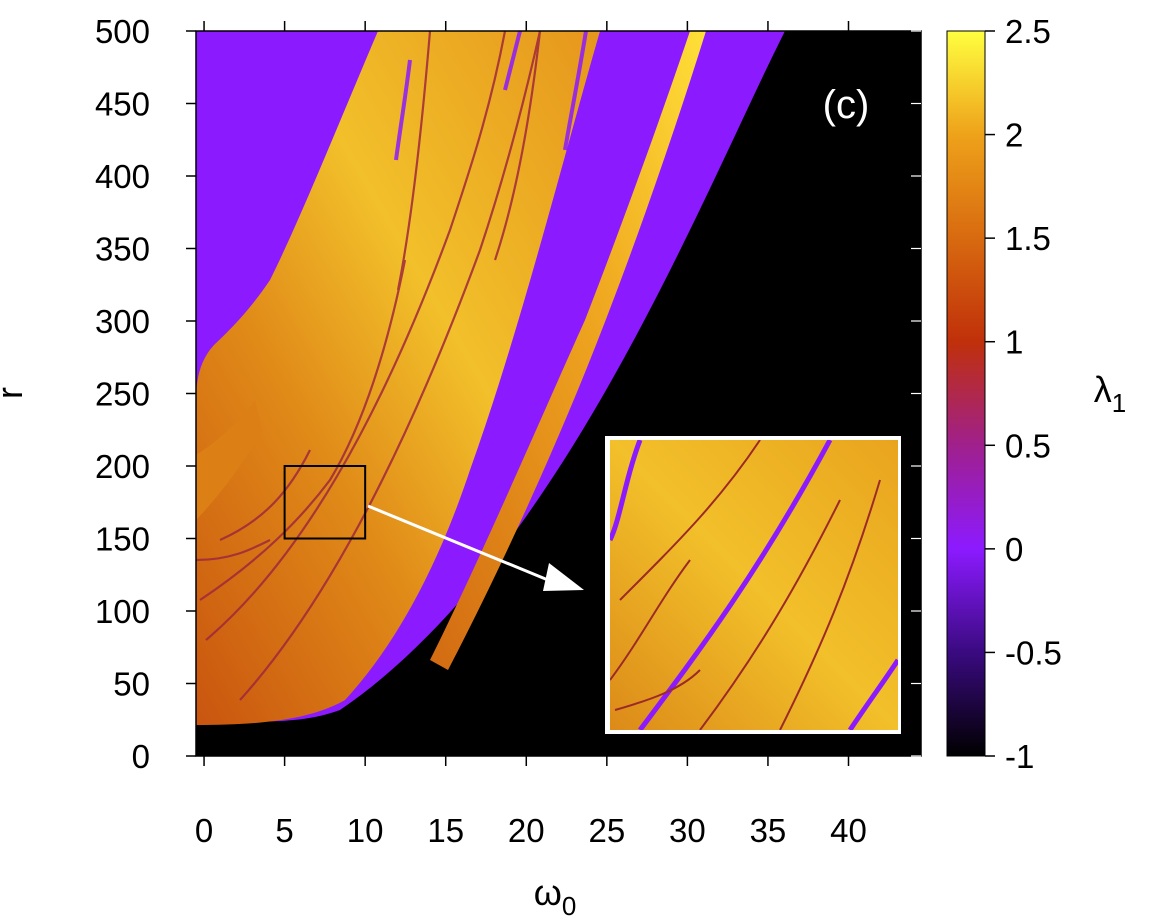  What do you see at coordinates (122, 31) in the screenshot?
I see `y-tick-label: 500` at bounding box center [122, 31].